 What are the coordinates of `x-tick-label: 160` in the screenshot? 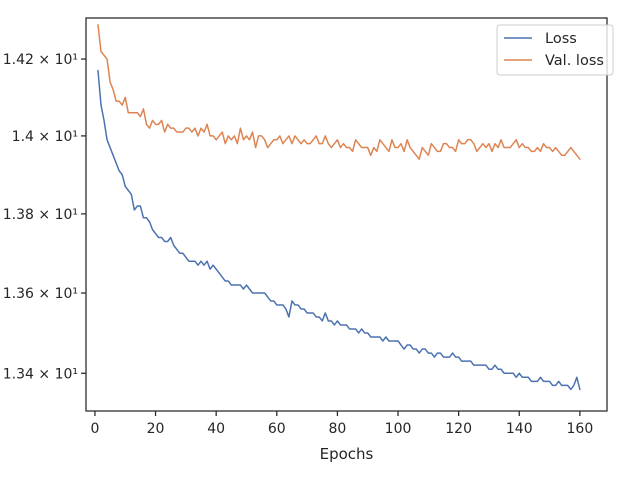 It's located at (580, 429).